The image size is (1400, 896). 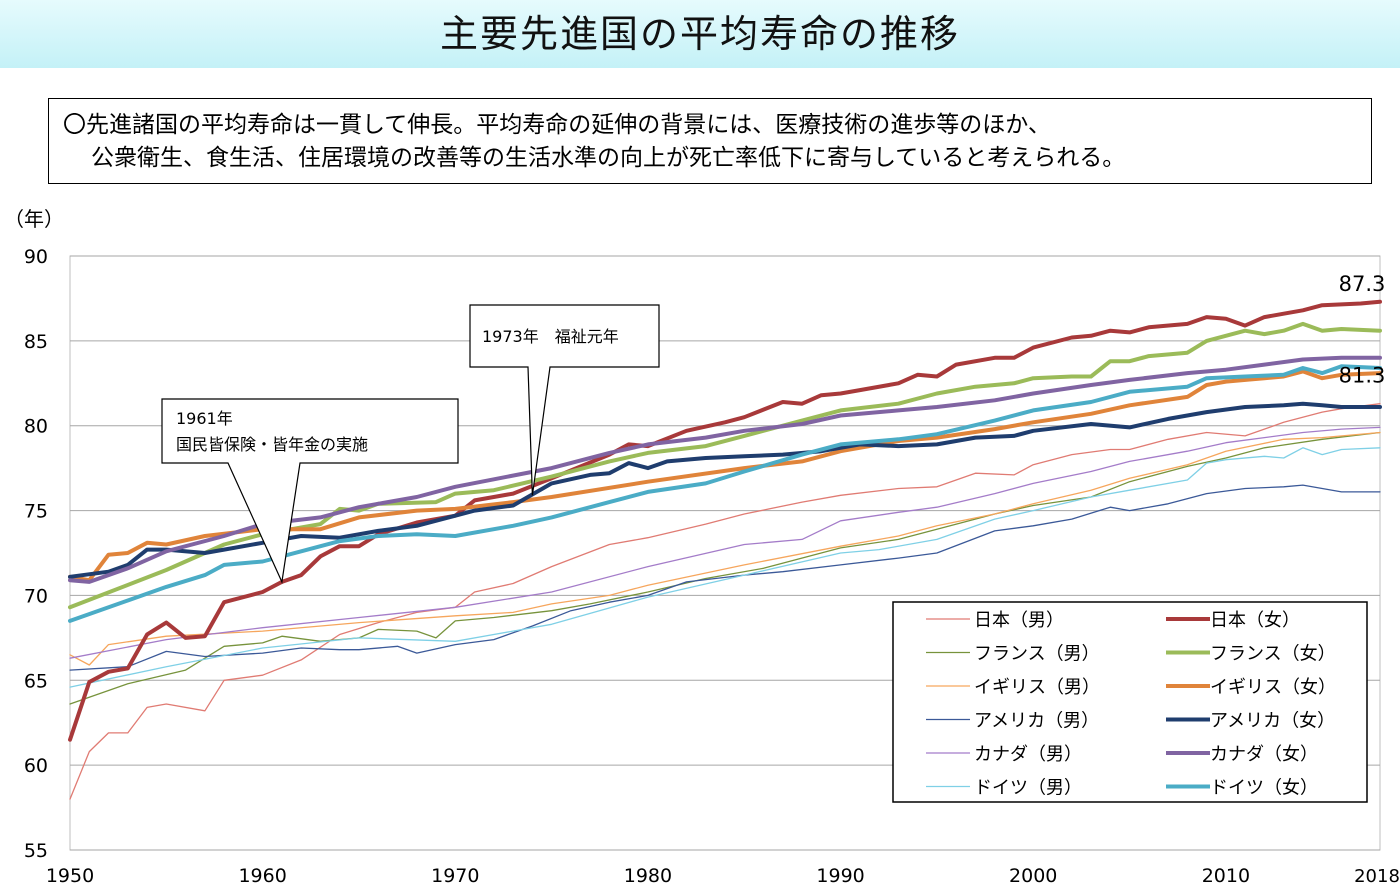 What do you see at coordinates (1036, 721) in the screenshot?
I see `legend-label-アメリカ（男）: アメリカ（男）` at bounding box center [1036, 721].